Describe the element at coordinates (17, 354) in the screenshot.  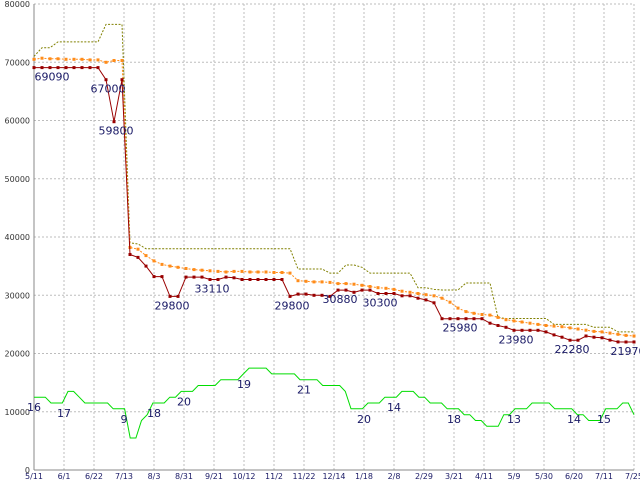
I see `y-tick-label: 20000` at that location.